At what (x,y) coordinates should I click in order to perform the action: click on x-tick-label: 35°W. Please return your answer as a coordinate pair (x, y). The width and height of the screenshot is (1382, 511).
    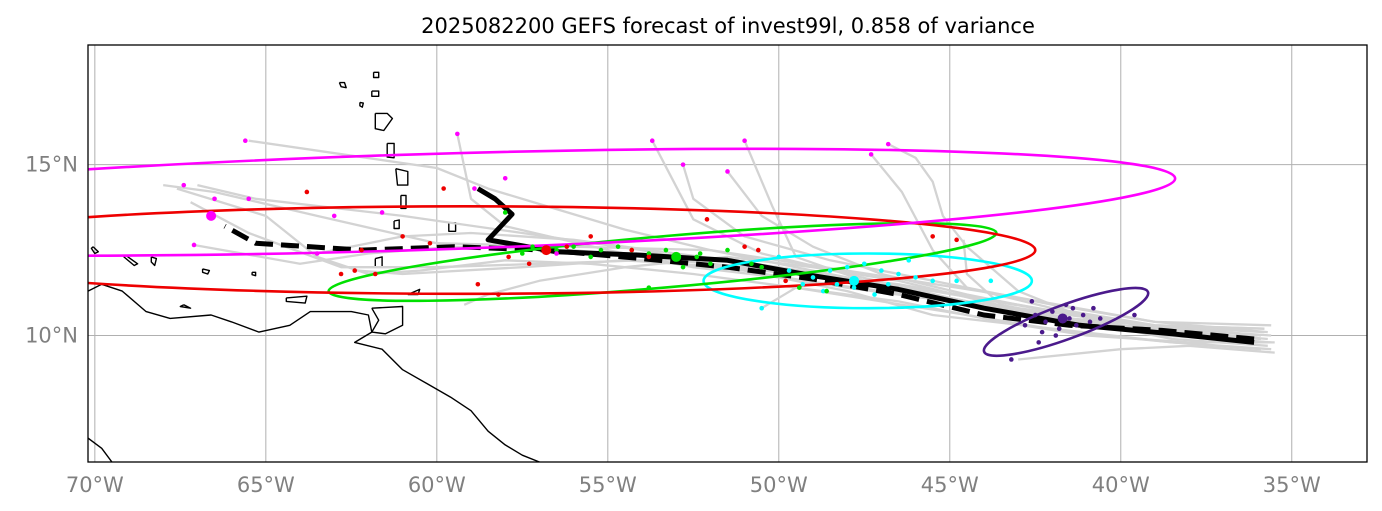
    Looking at the image, I should click on (1292, 485).